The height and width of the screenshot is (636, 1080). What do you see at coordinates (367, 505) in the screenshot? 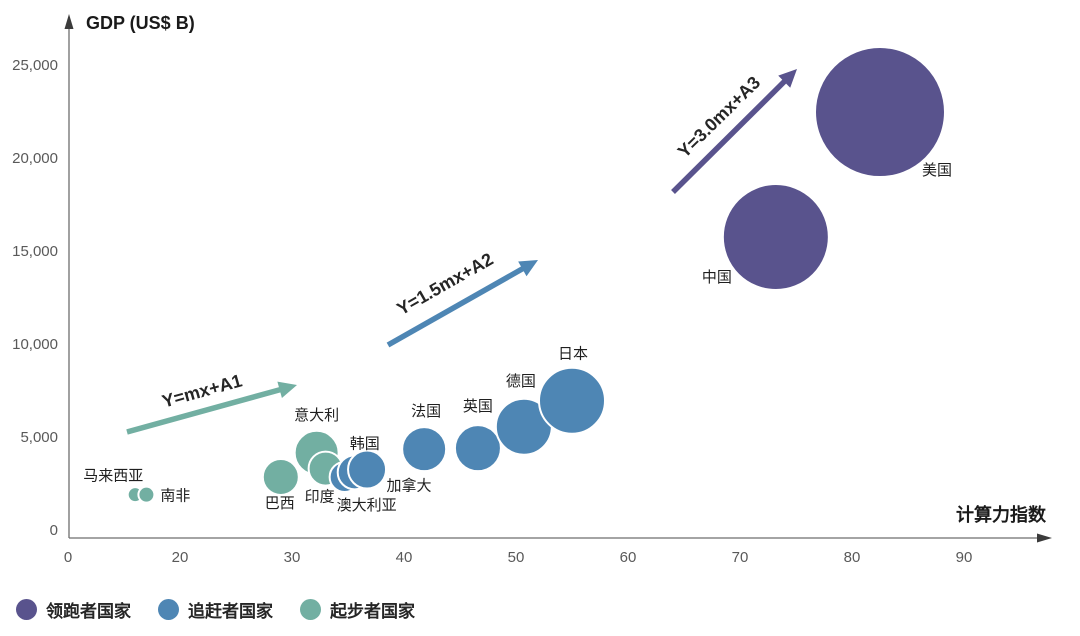
I see `bubble-label-australia: 澳大利亚` at bounding box center [367, 505].